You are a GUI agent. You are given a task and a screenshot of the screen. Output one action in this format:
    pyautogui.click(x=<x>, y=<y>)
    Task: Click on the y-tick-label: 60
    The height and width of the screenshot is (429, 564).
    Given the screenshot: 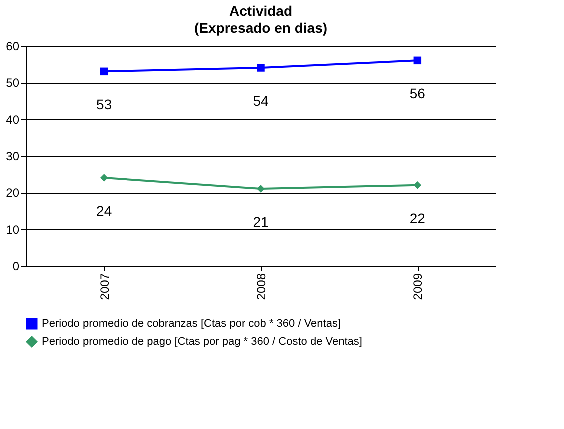 What is the action you would take?
    pyautogui.click(x=13, y=47)
    